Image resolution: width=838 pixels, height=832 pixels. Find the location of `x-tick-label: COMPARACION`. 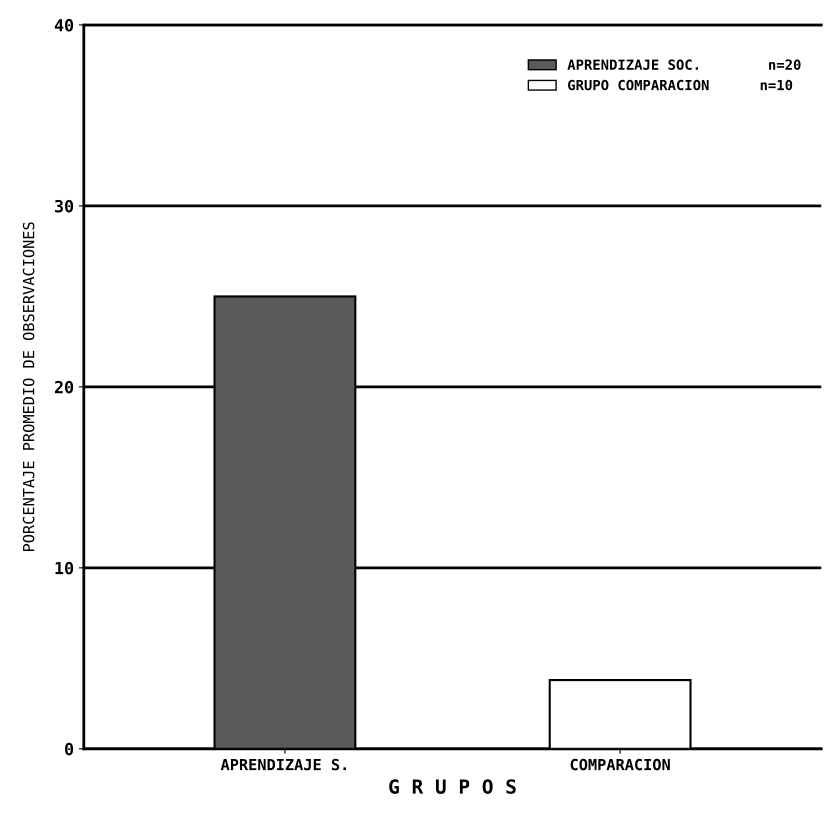

x-tick-label: COMPARACION is located at coordinates (620, 764).